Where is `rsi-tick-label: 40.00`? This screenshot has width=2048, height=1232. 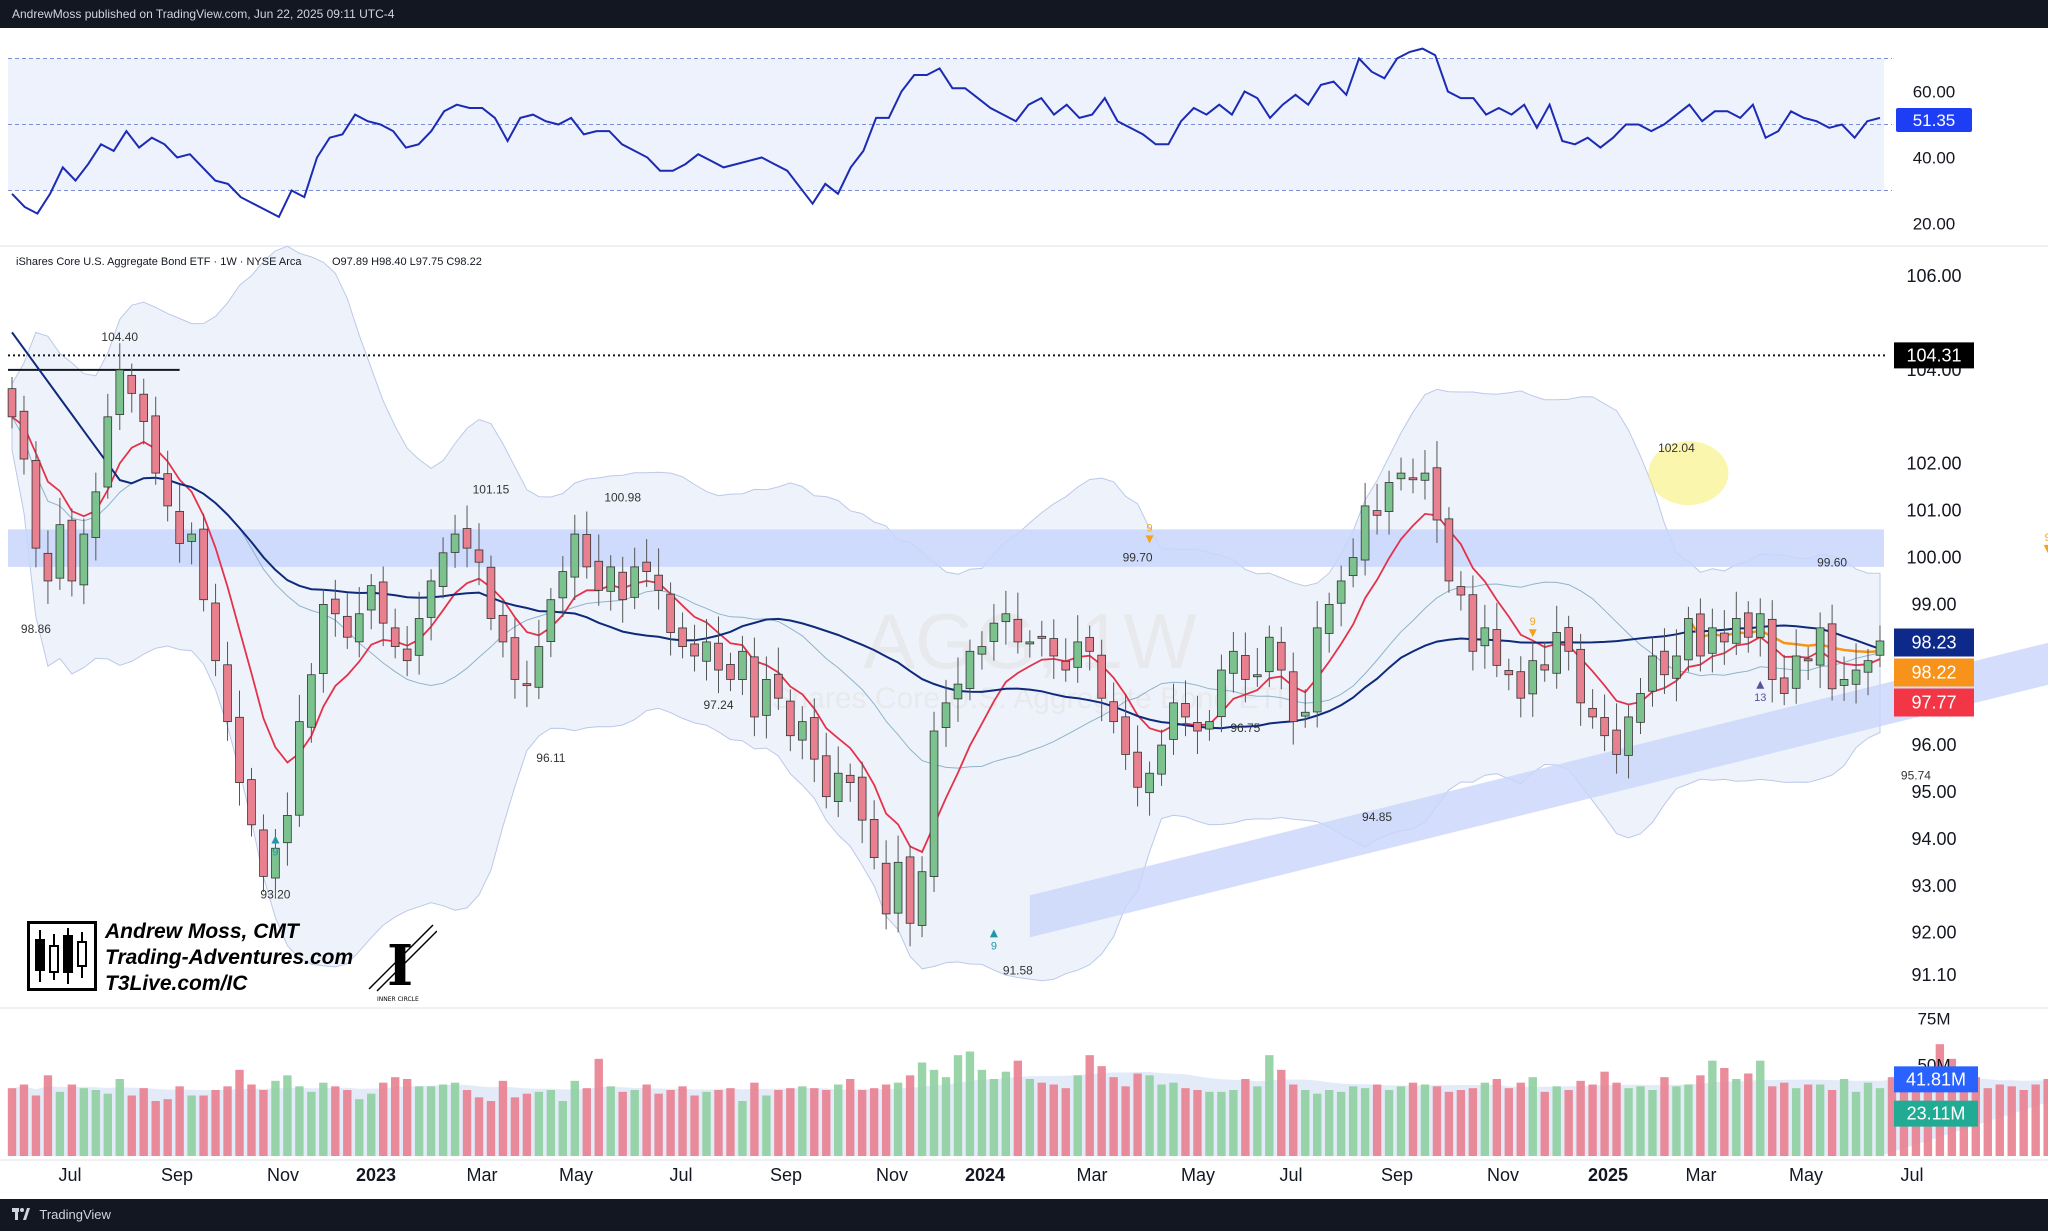
rsi-tick-label: 40.00 is located at coordinates (1934, 158).